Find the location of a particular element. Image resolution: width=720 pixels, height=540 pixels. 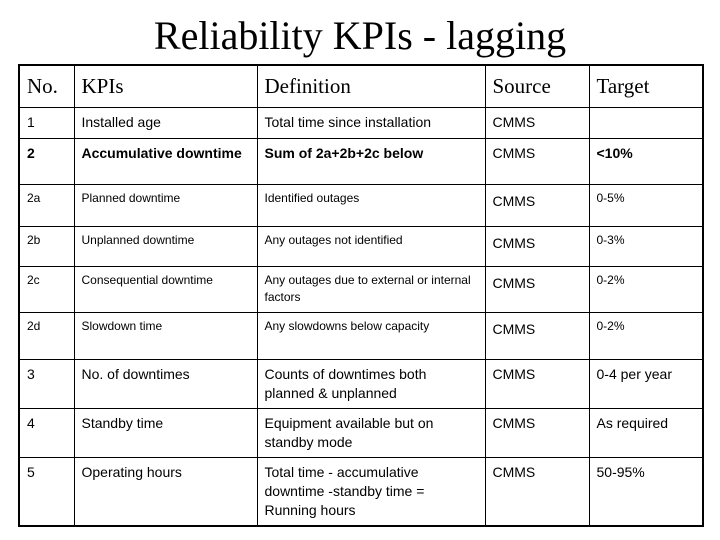

table-cell: 4 is located at coordinates (46, 432).